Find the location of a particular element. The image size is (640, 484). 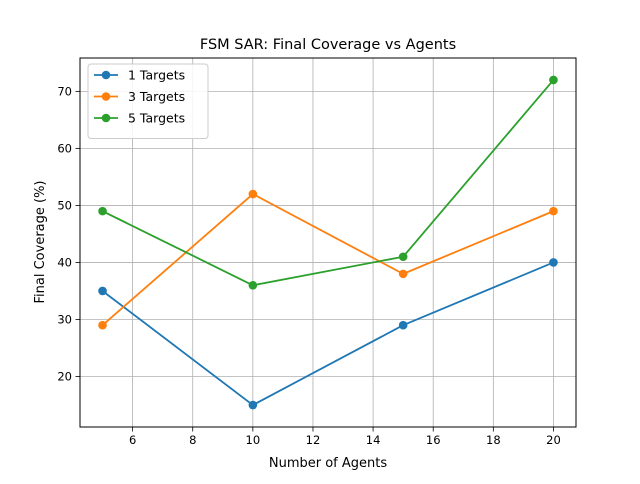

y-tick-label: 70 is located at coordinates (64, 91).